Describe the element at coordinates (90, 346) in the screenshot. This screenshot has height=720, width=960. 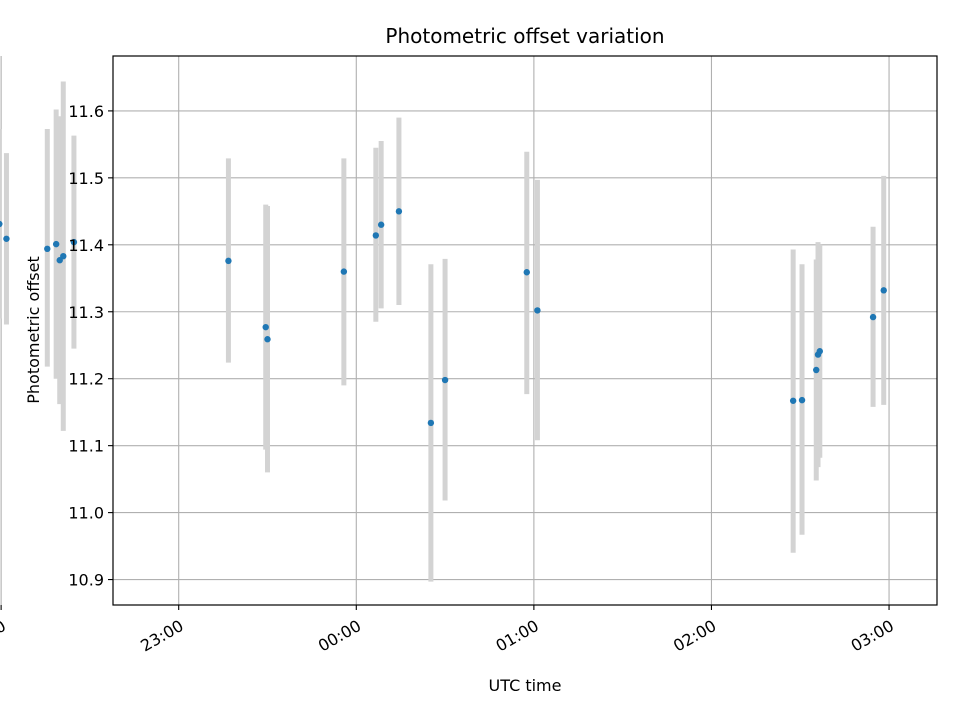
I see `y-axis-ticks: 10.9 11.0 11.1 11.2 11.3 11.4 11.5 11.6` at that location.